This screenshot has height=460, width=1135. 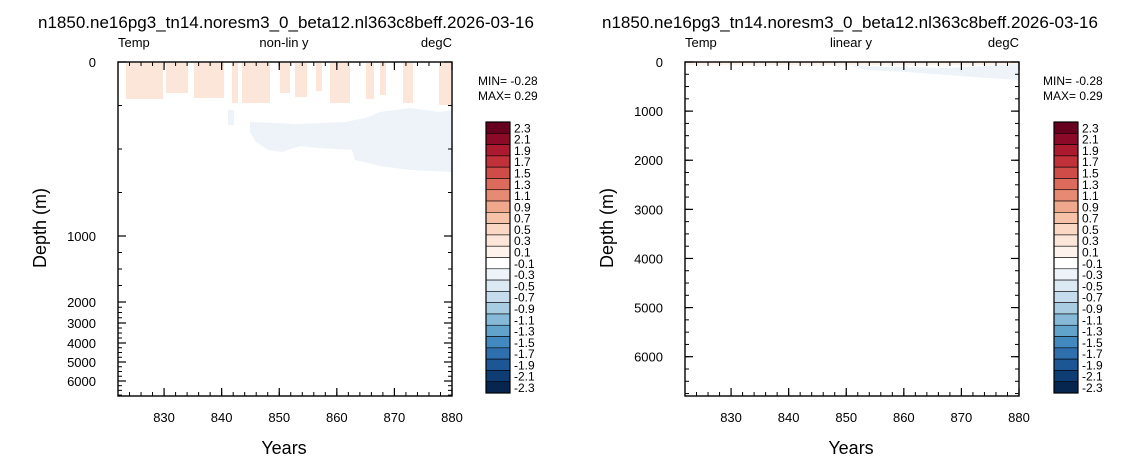 I want to click on colorbar-label: 2.3, so click(x=522, y=128).